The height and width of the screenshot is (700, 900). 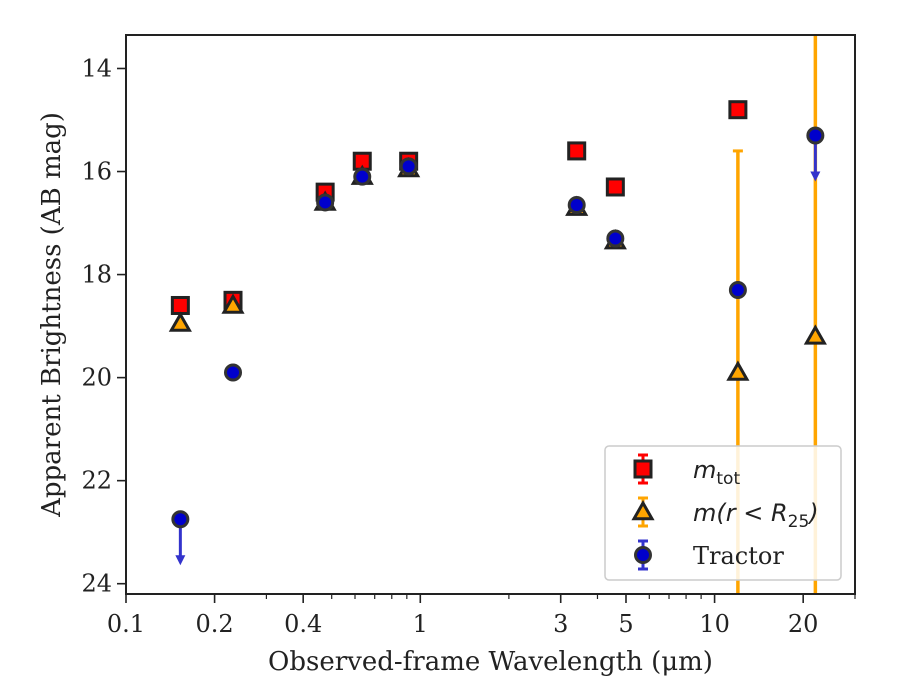 What do you see at coordinates (52, 315) in the screenshot?
I see `y-axis-label: Apparent Brightness (AB mag)` at bounding box center [52, 315].